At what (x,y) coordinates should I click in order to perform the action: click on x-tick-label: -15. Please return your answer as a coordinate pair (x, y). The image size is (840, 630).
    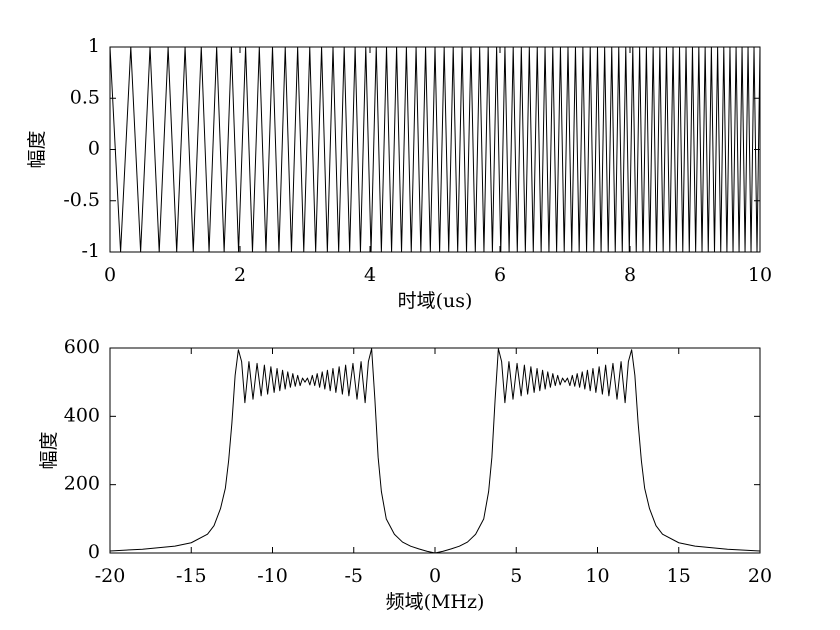
    Looking at the image, I should click on (191, 576).